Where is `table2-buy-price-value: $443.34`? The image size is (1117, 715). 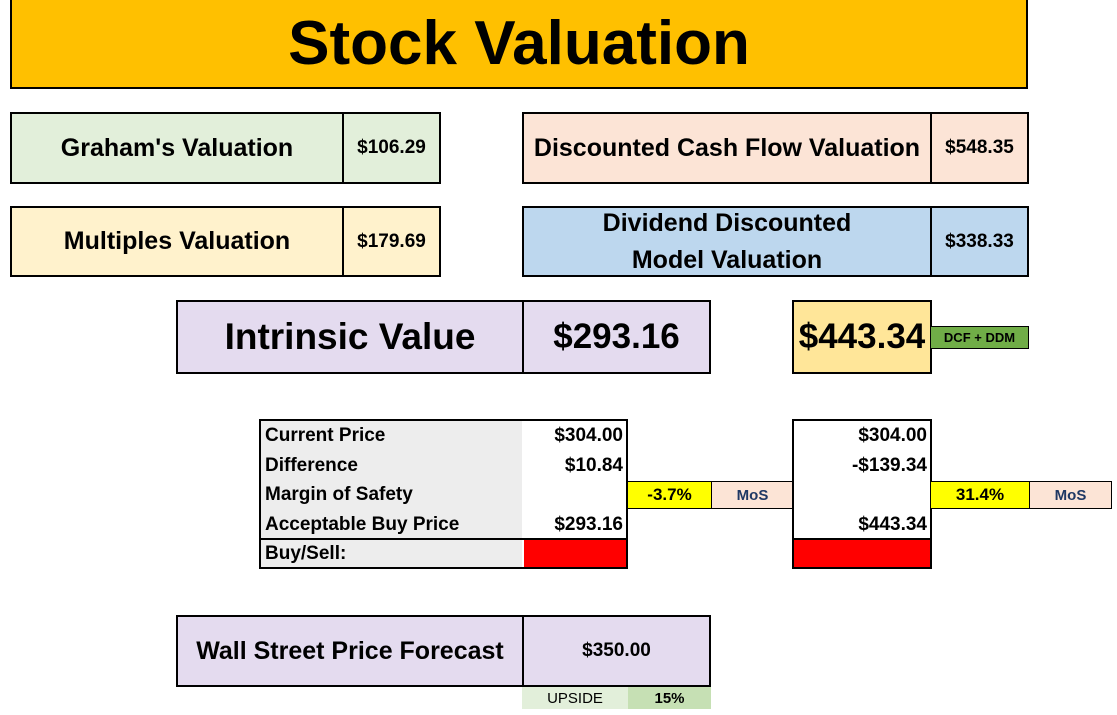 table2-buy-price-value: $443.34 is located at coordinates (892, 524).